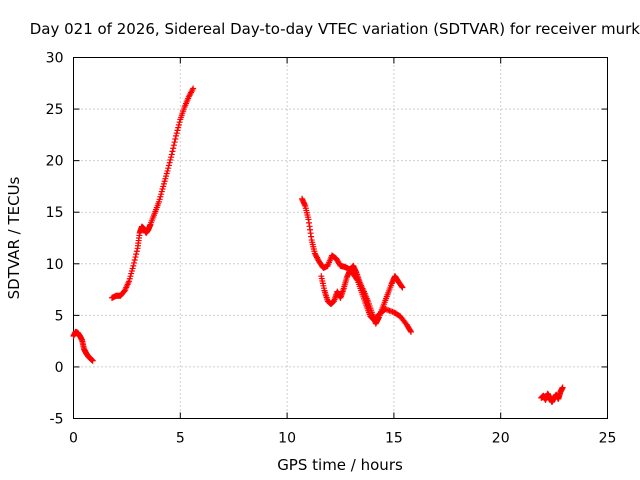 Image resolution: width=640 pixels, height=480 pixels. I want to click on y-tick-labels: -5 0 5 10 15 20 25 30, so click(55, 239).